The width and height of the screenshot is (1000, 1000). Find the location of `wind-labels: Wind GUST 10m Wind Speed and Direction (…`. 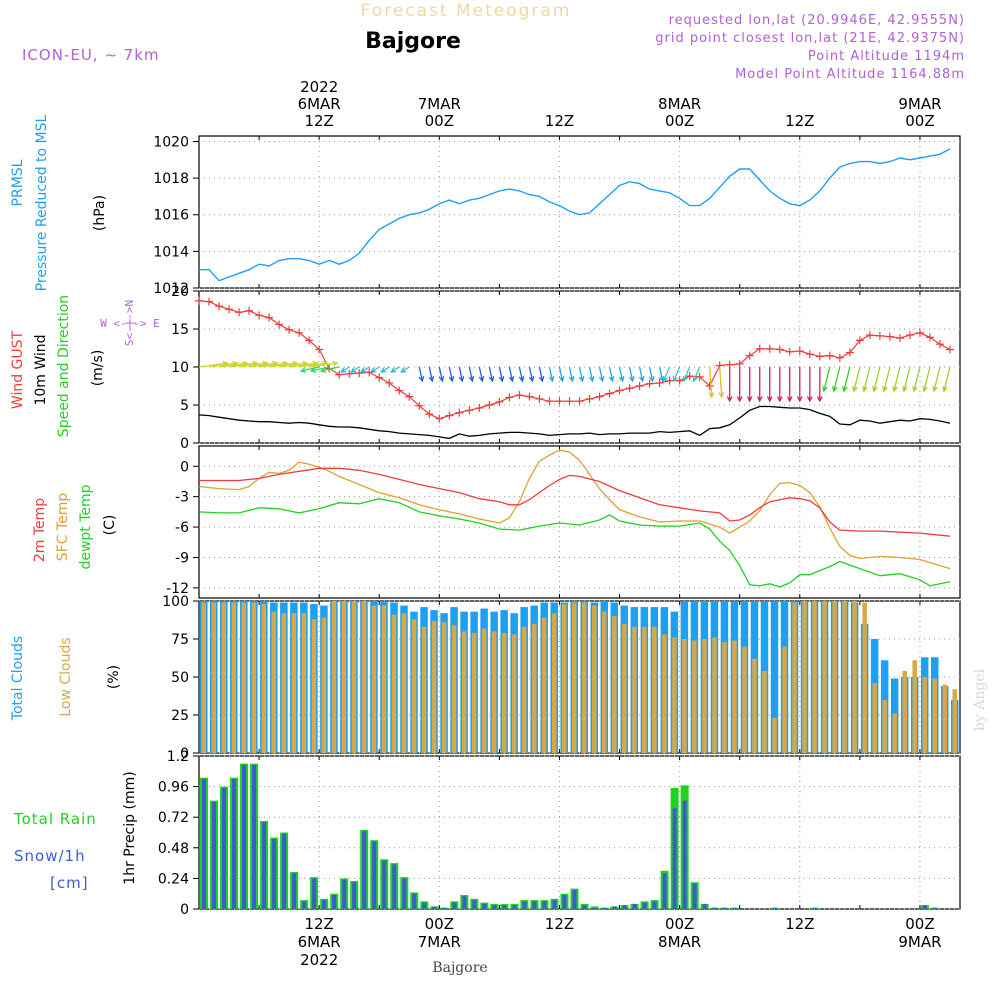

wind-labels: Wind GUST 10m Wind Speed and Direction (… is located at coordinates (85, 366).